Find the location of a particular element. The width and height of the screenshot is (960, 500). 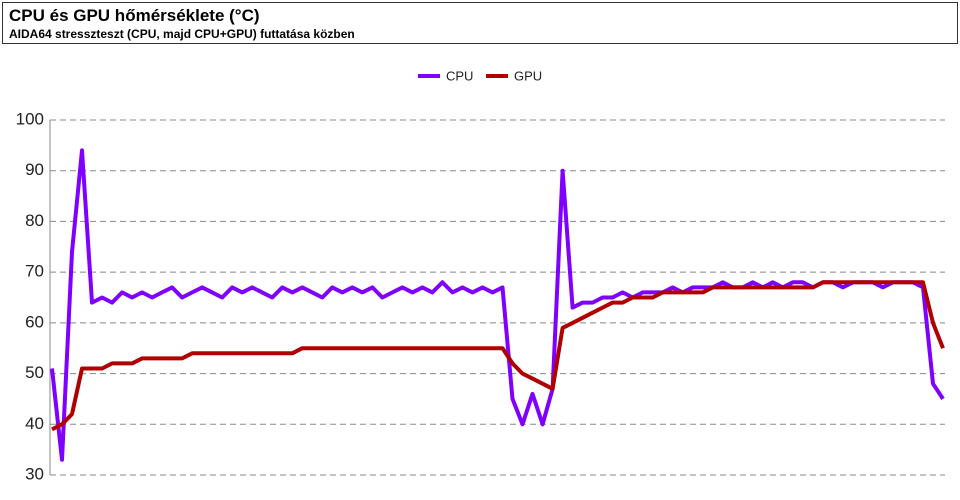

y-tick-label: 80 is located at coordinates (34, 220).